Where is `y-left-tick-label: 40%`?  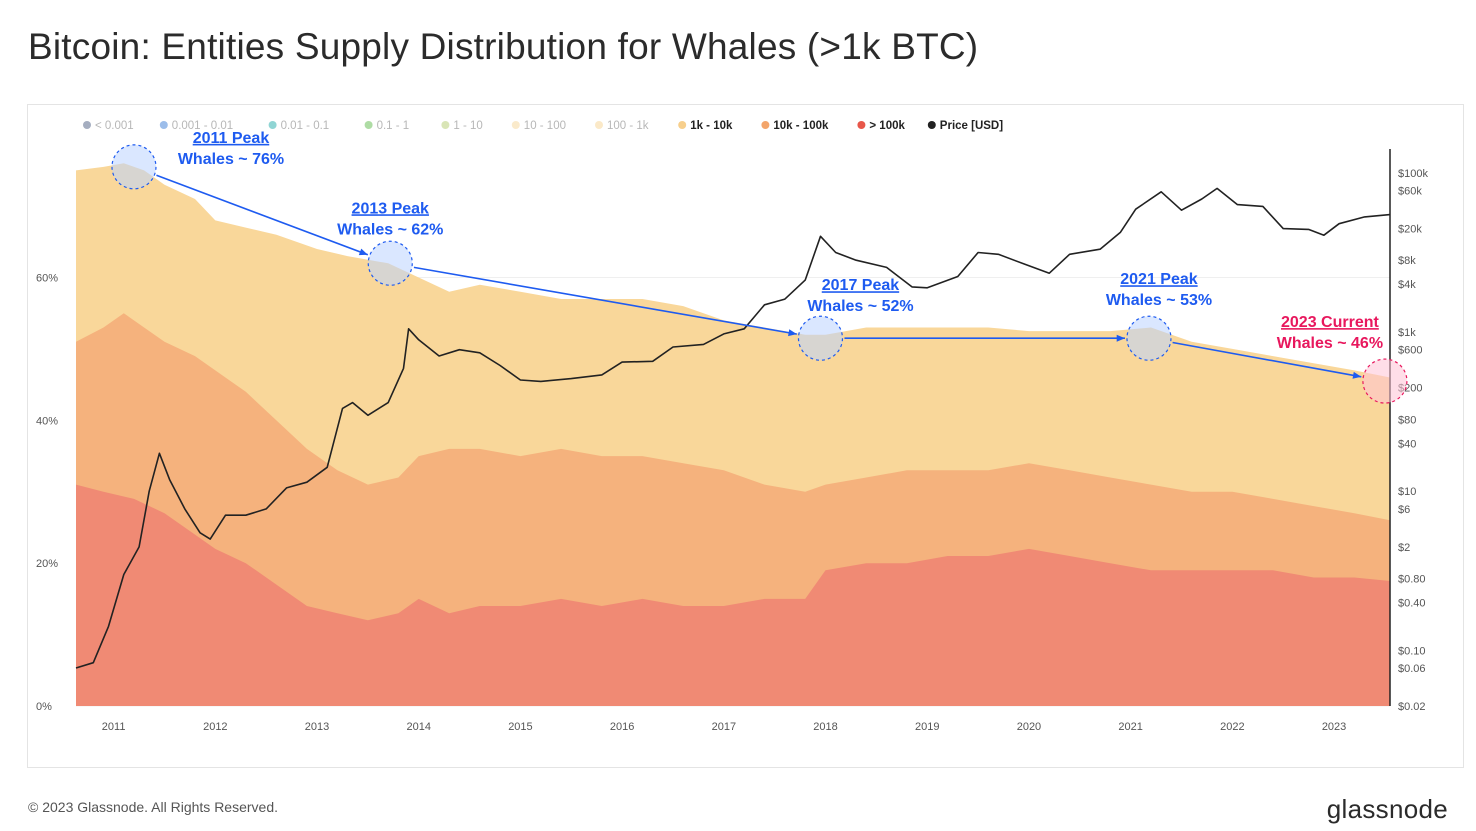
y-left-tick-label: 40% is located at coordinates (47, 421).